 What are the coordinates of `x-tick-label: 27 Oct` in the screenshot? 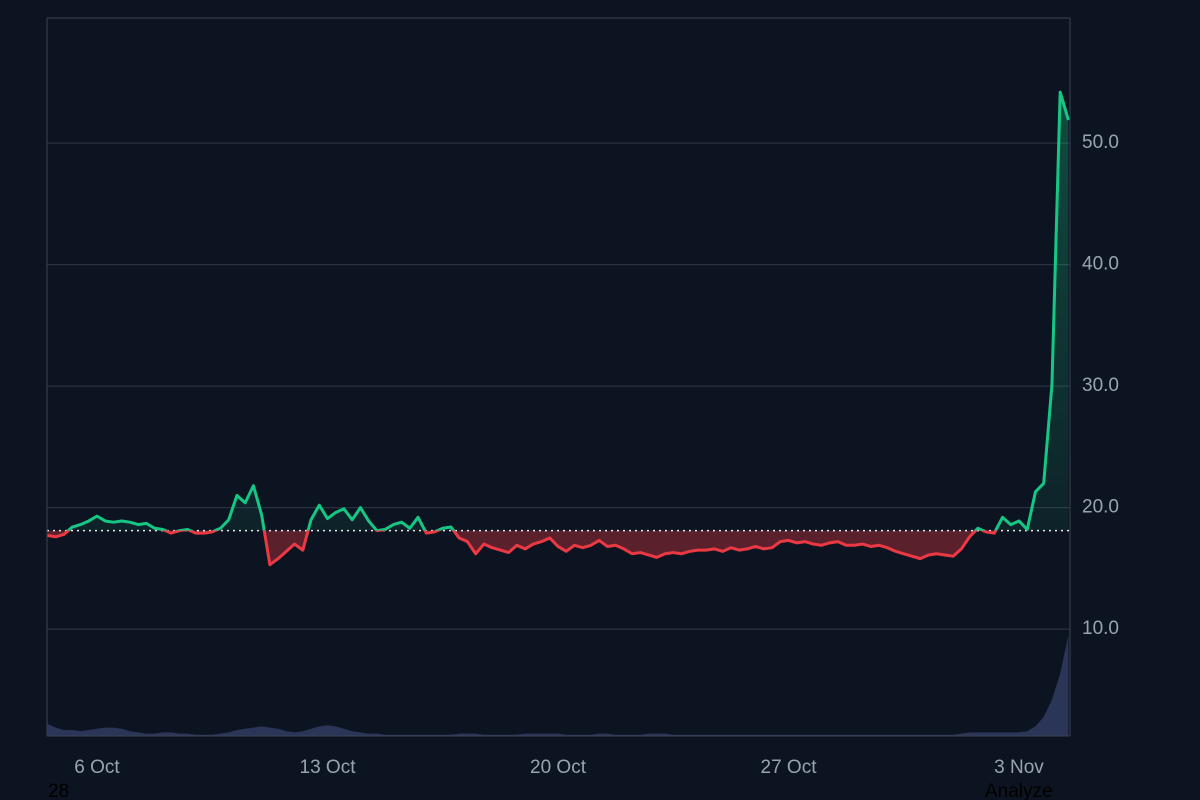 It's located at (789, 767).